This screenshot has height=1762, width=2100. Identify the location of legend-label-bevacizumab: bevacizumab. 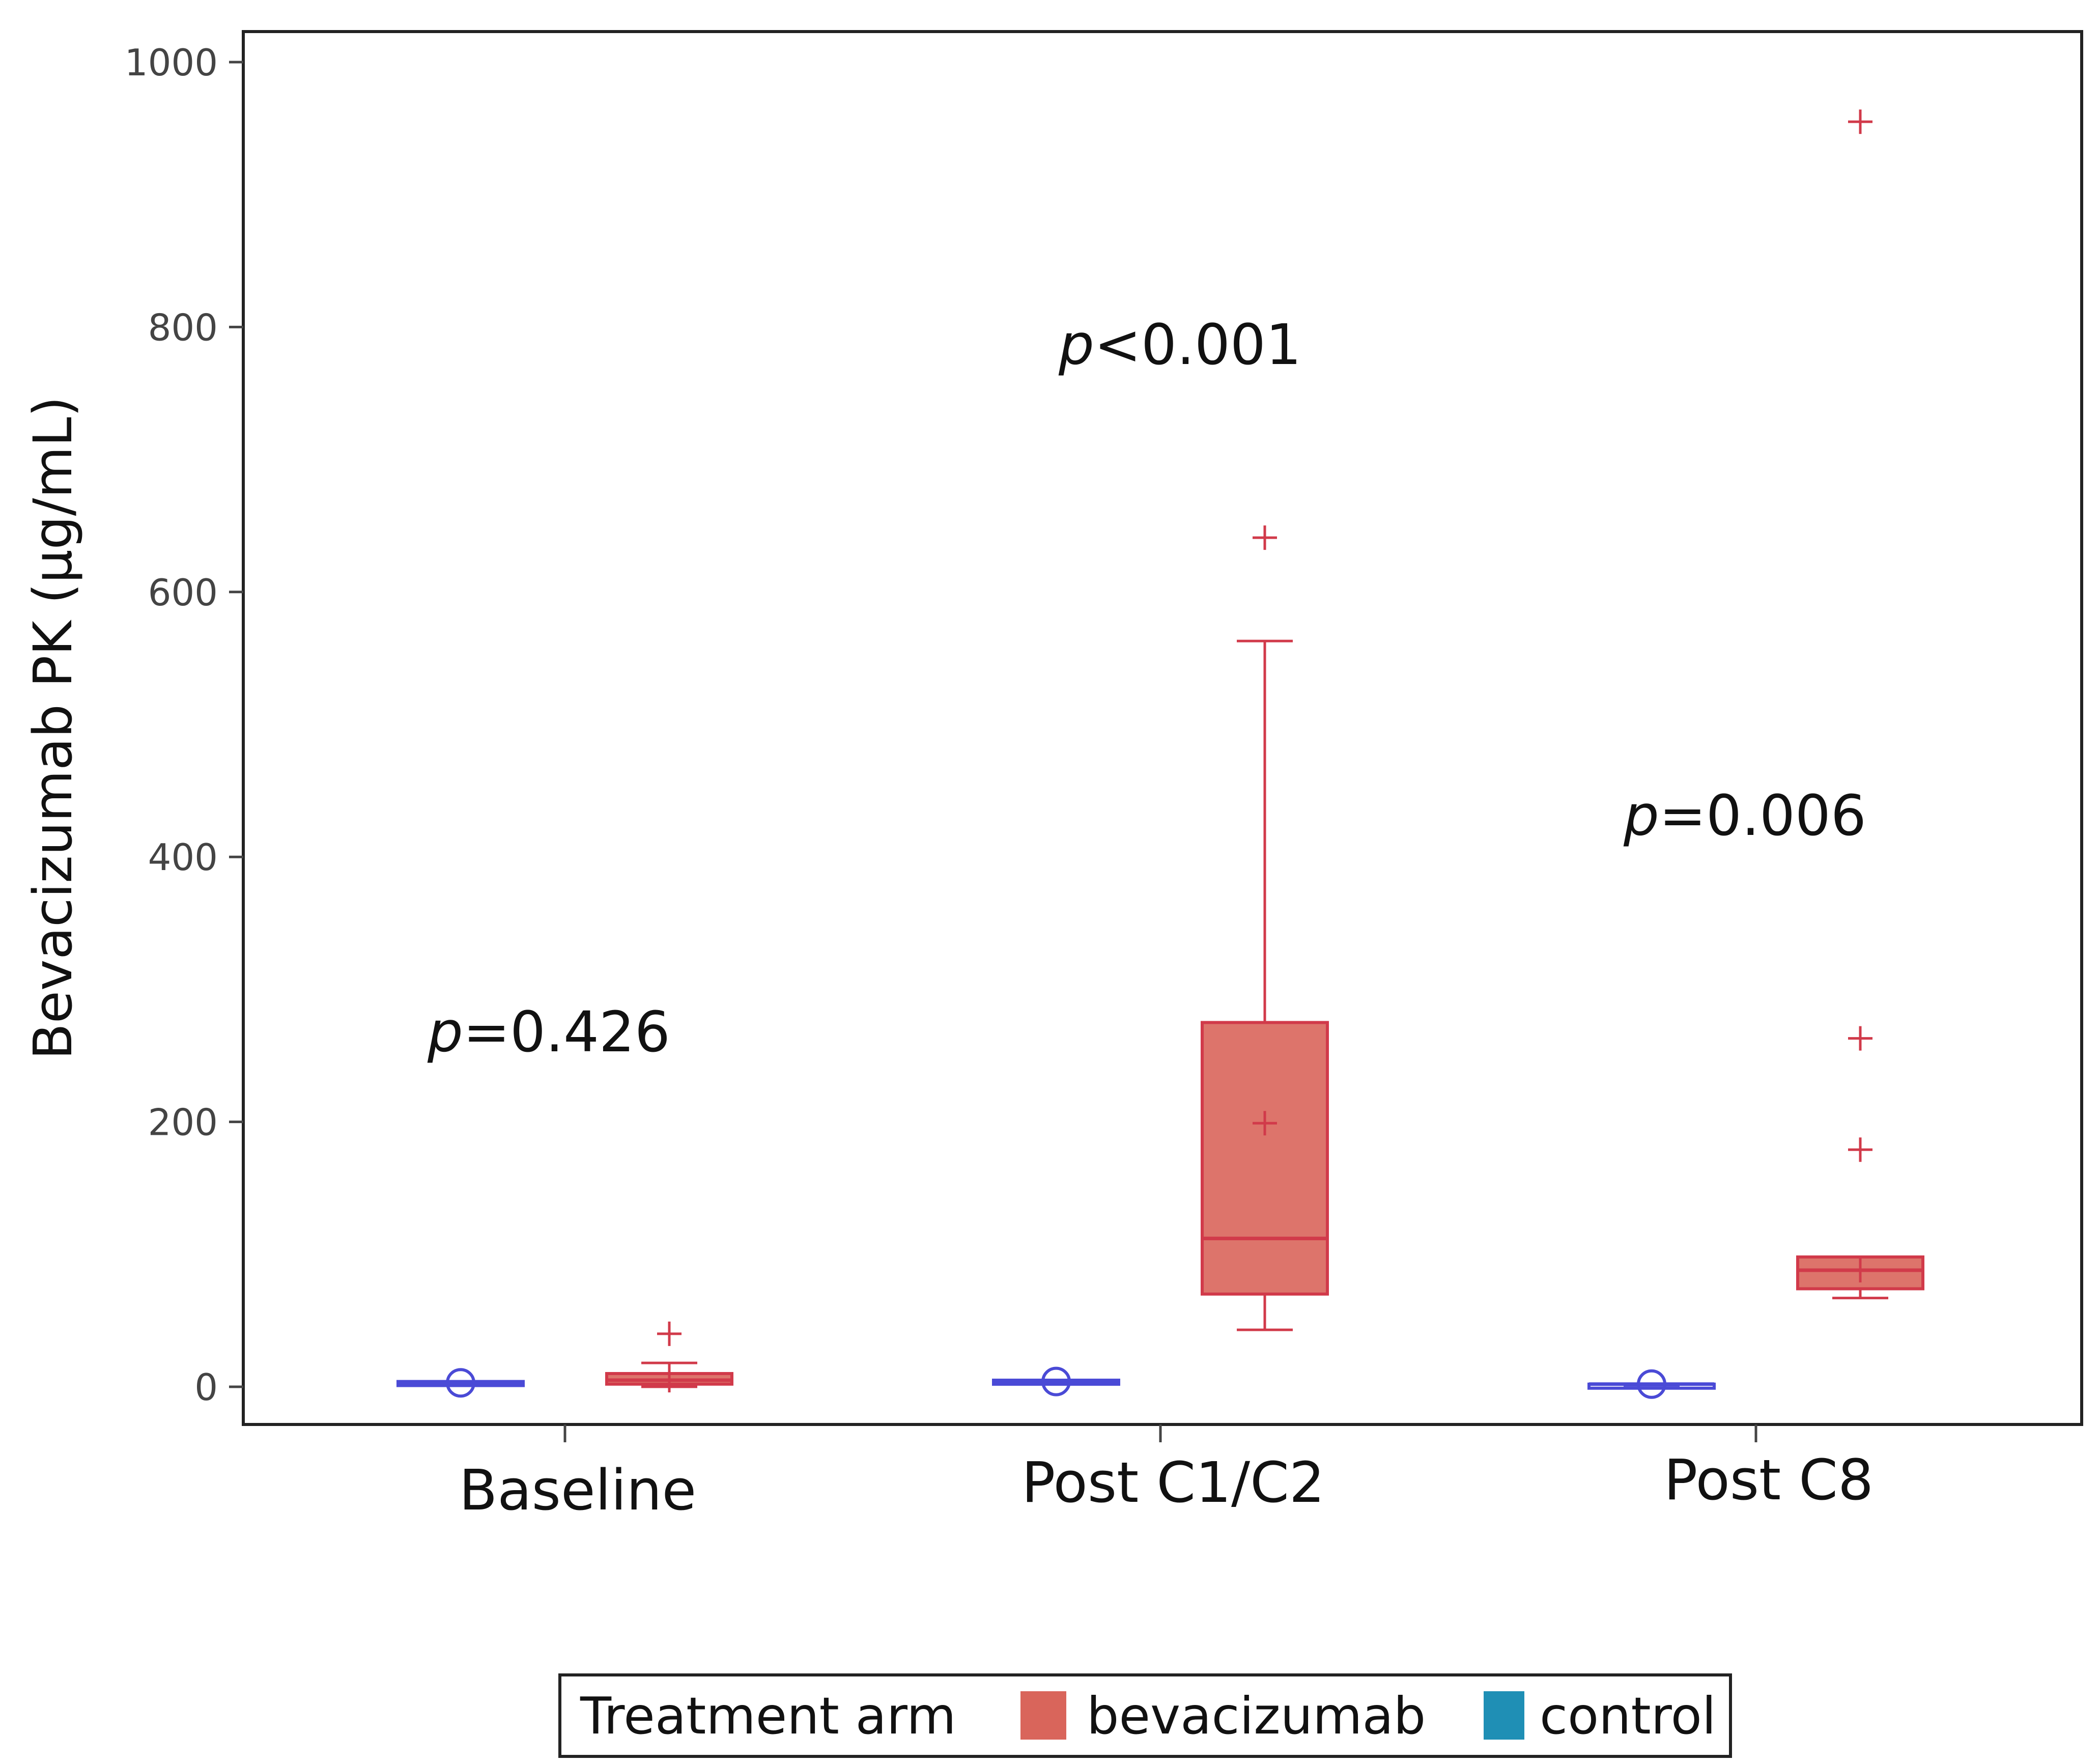
(1256, 1716).